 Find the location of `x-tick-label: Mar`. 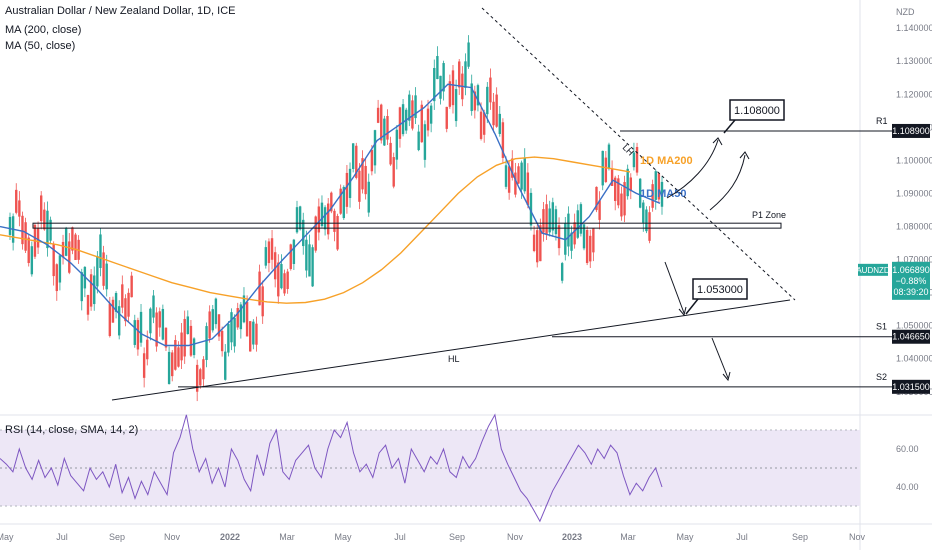

x-tick-label: Mar is located at coordinates (628, 537).